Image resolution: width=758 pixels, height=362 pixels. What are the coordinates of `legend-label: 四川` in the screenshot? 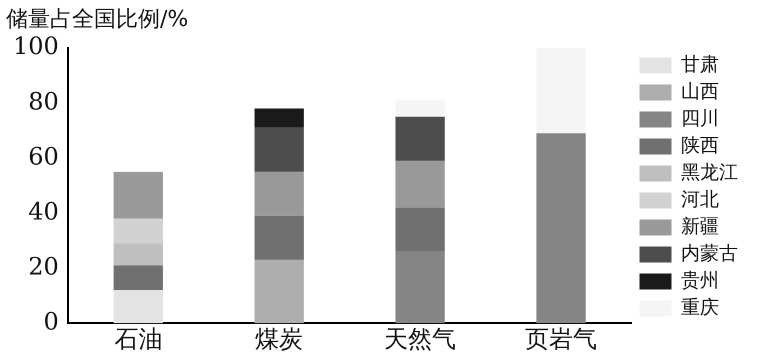 It's located at (700, 118).